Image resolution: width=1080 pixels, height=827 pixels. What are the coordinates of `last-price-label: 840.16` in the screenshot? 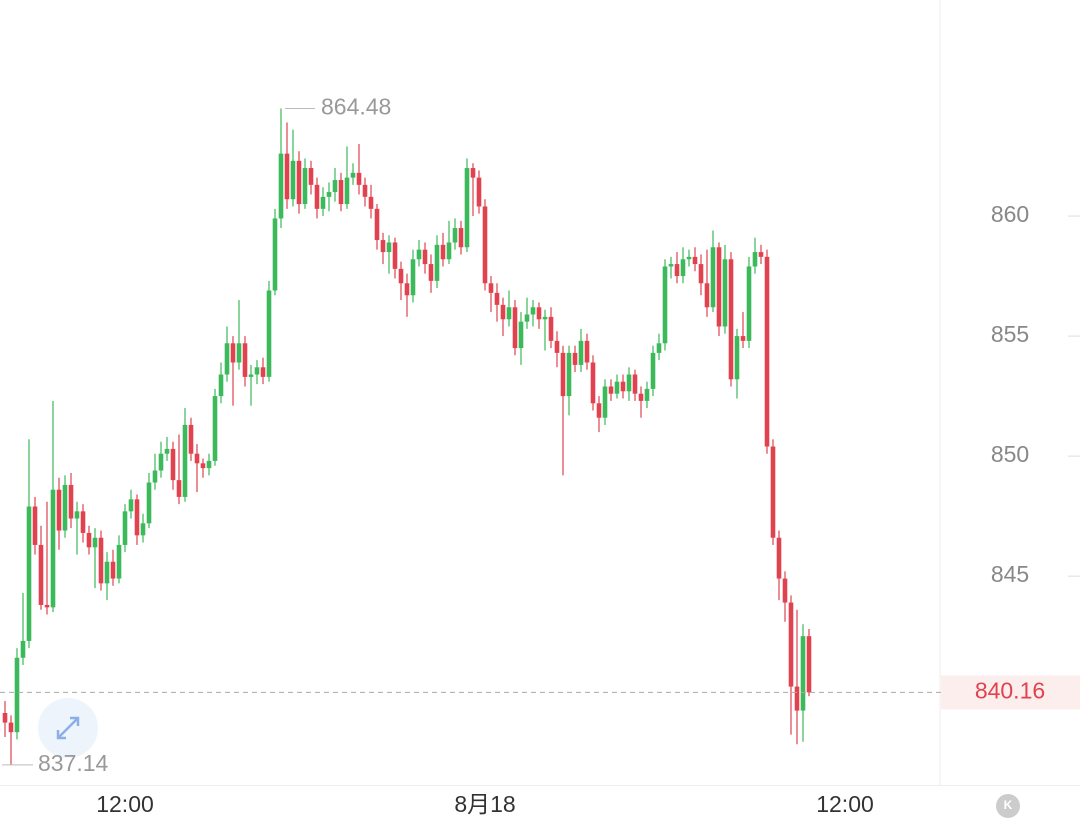 It's located at (1010, 690).